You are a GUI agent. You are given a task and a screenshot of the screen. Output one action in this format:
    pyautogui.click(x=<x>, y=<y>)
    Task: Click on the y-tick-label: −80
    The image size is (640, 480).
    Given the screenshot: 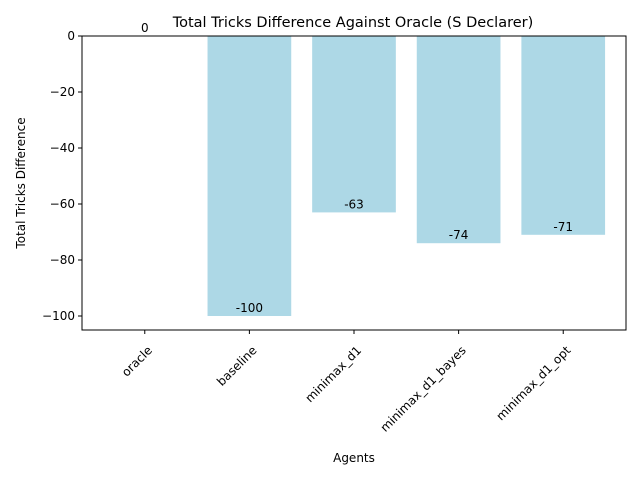 What is the action you would take?
    pyautogui.click(x=62, y=260)
    